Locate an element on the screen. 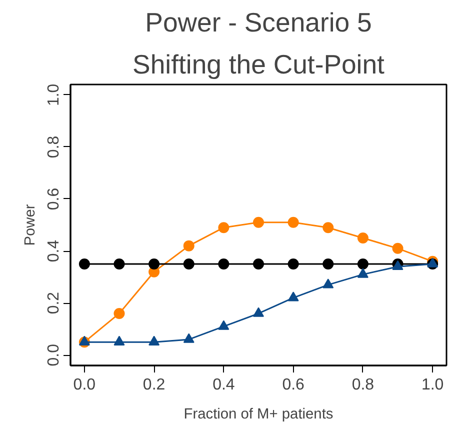 The width and height of the screenshot is (451, 425). x-tick-label: 0.2 is located at coordinates (154, 385).